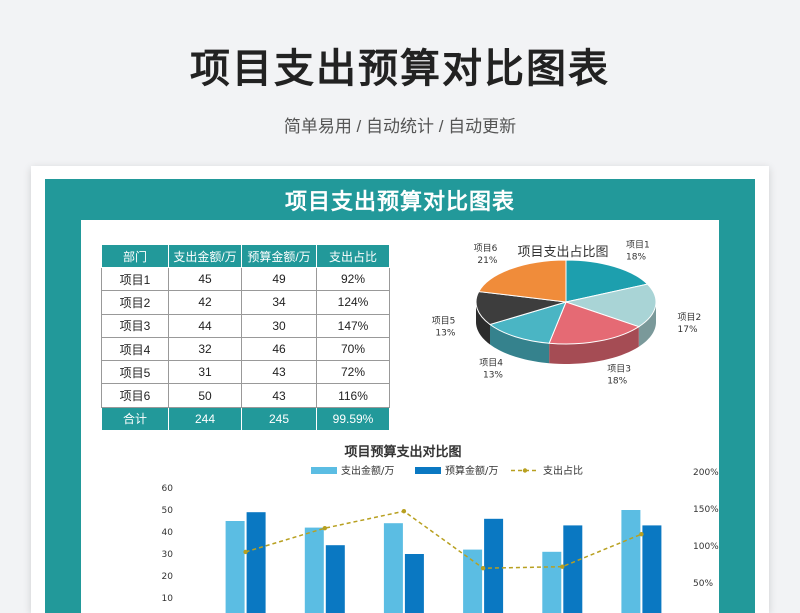 The width and height of the screenshot is (800, 613). What do you see at coordinates (279, 256) in the screenshot?
I see `column-header: 预算金额/万` at bounding box center [279, 256].